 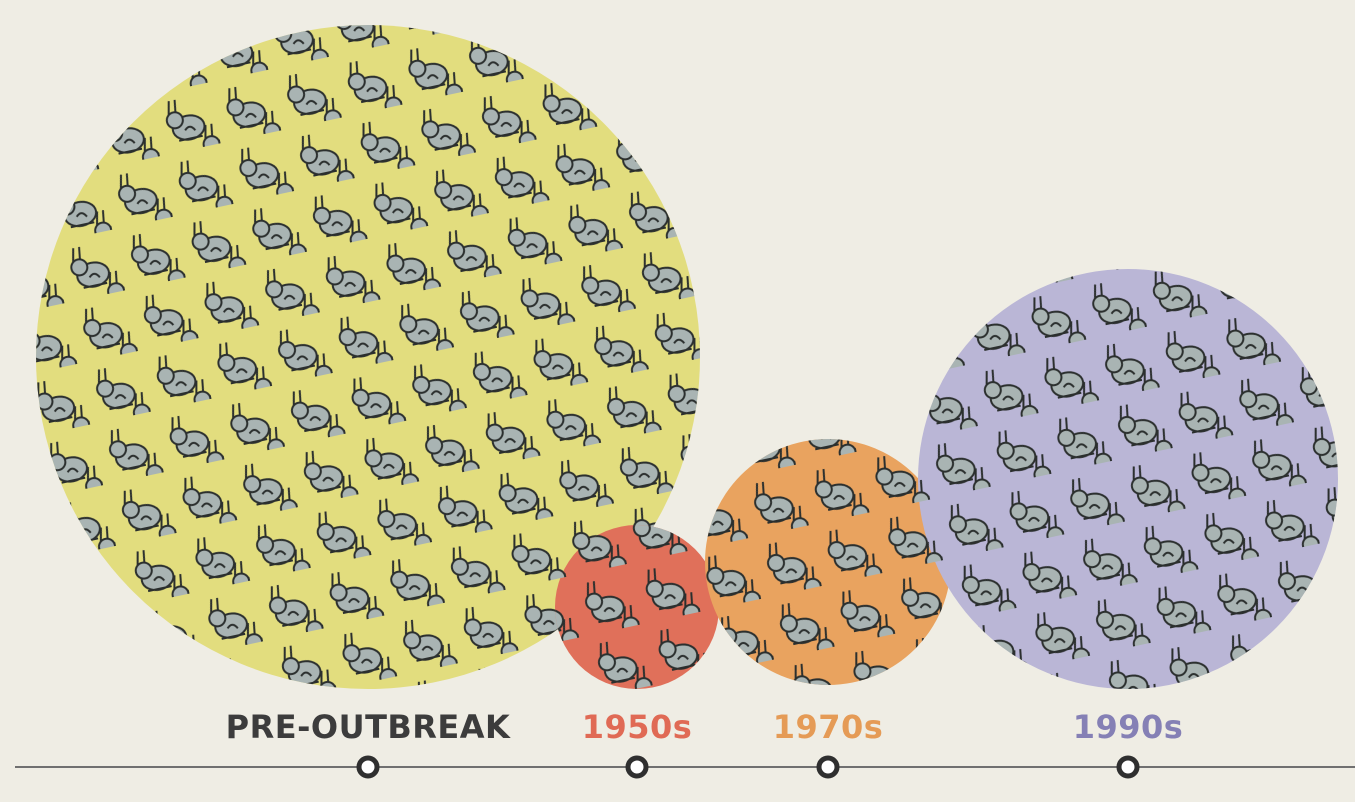 What do you see at coordinates (368, 727) in the screenshot?
I see `period-label: PRE-OUTBREAK` at bounding box center [368, 727].